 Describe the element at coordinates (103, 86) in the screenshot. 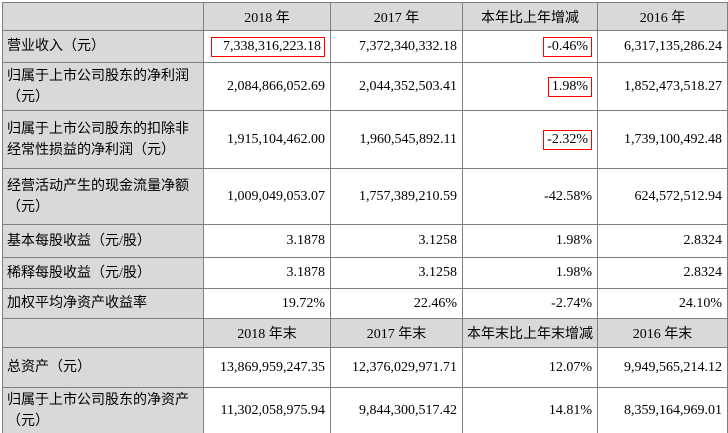

I see `row-label-net-profit: 归属于上市公司股东的净利润（元）` at that location.